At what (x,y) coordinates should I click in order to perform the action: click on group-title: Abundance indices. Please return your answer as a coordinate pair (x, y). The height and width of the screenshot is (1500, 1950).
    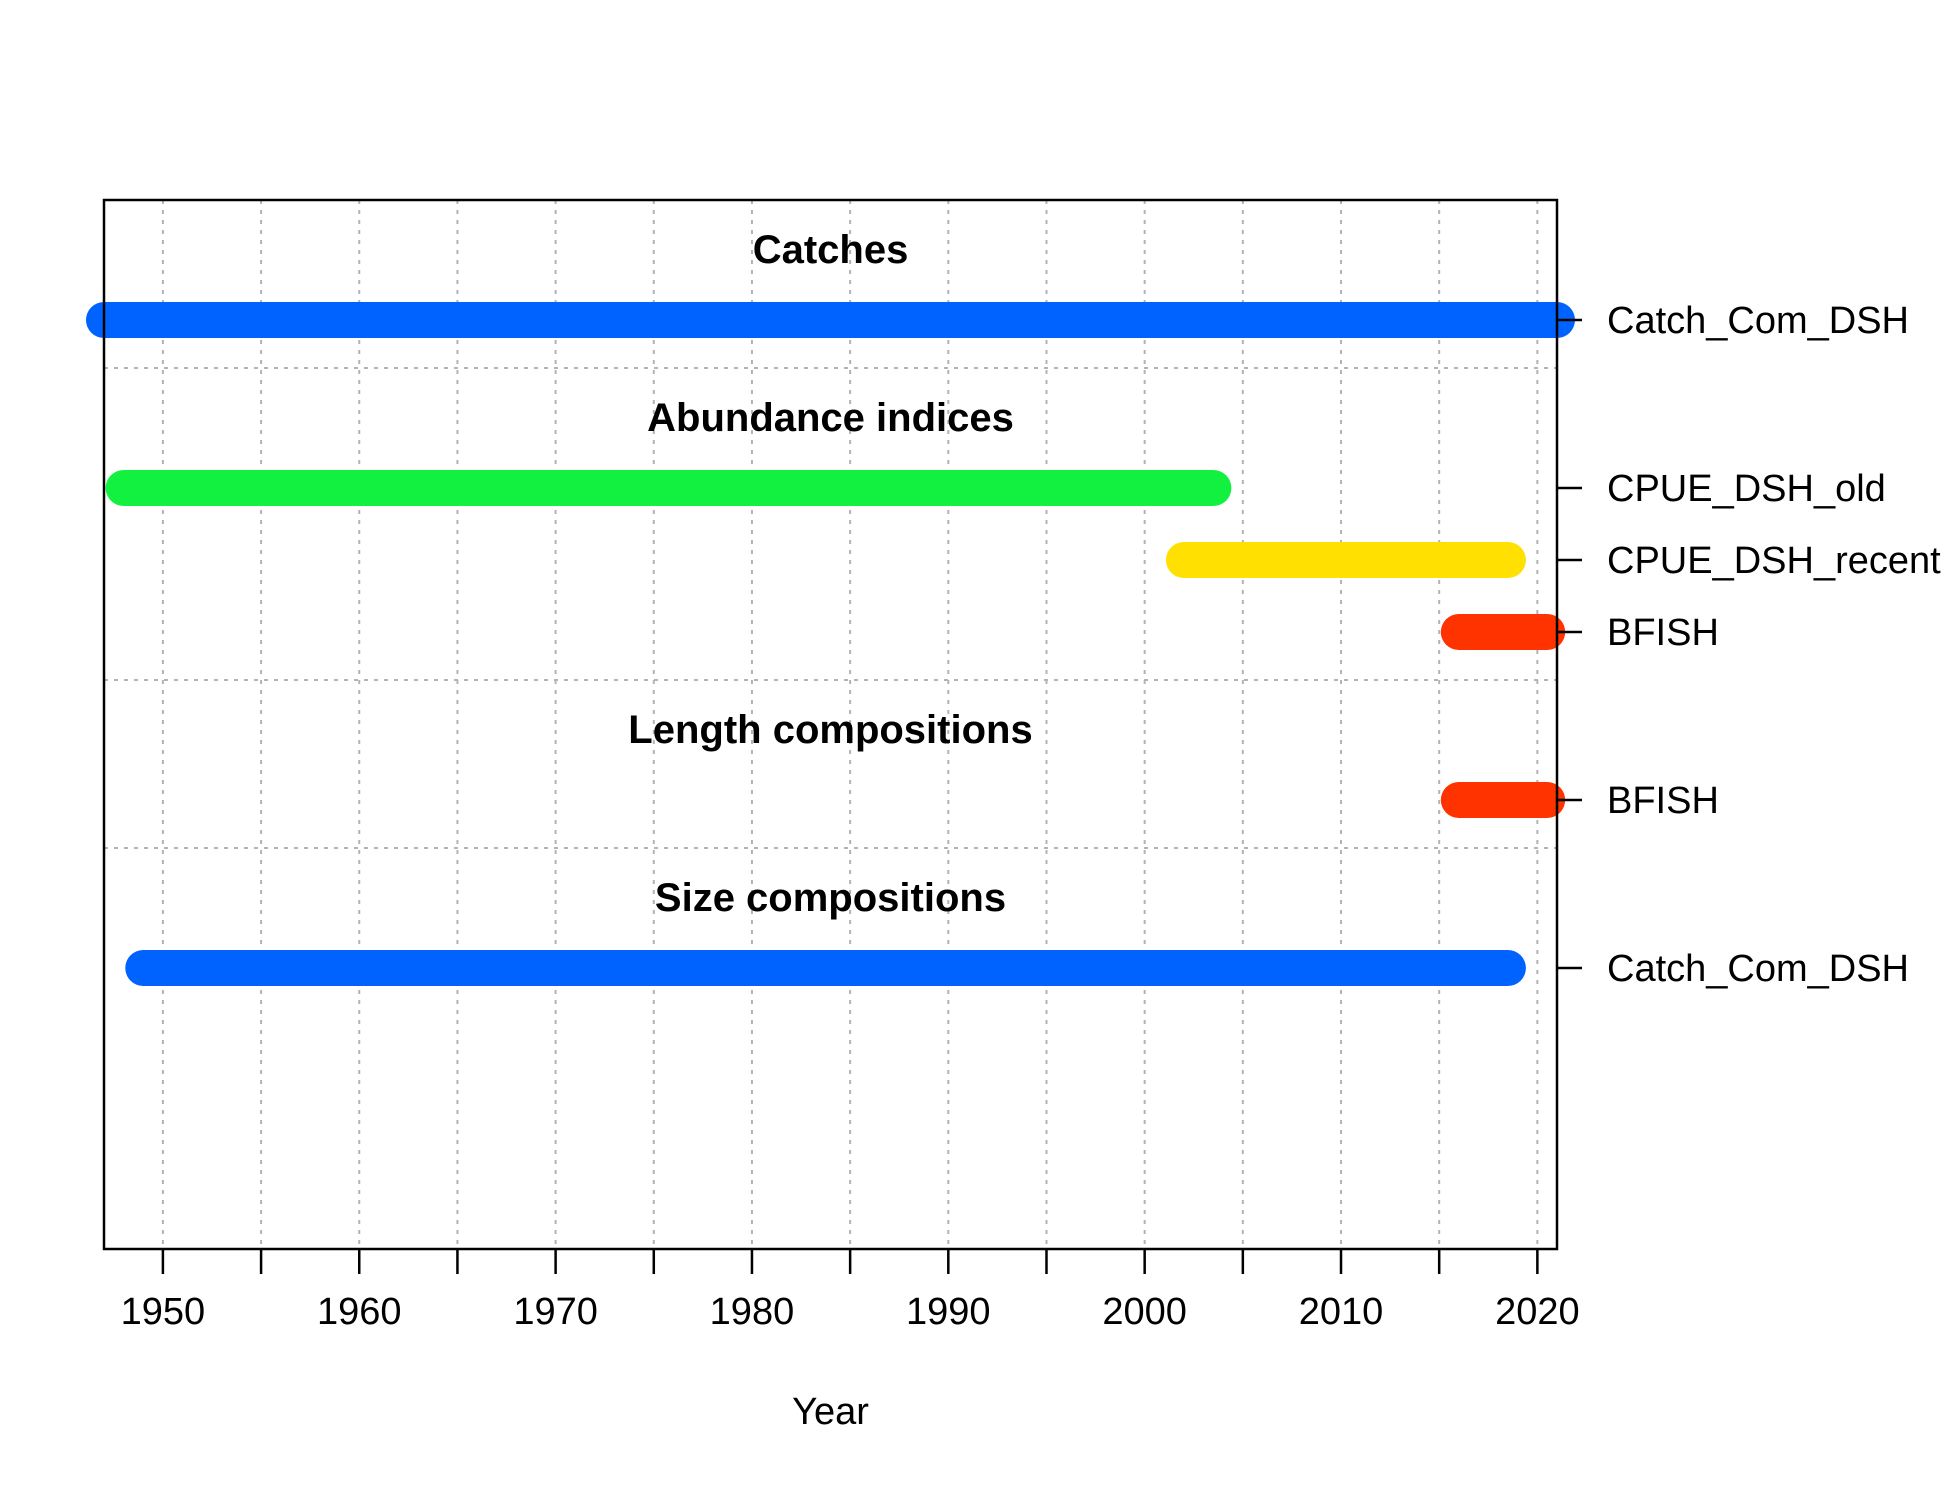
    Looking at the image, I should click on (830, 418).